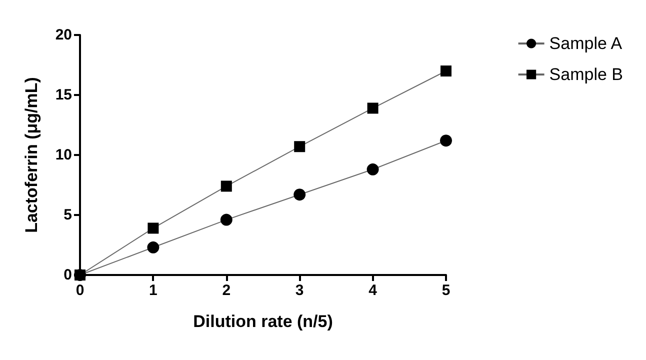  Describe the element at coordinates (263, 321) in the screenshot. I see `x-axis-title: Dilution rate (n/5)` at that location.